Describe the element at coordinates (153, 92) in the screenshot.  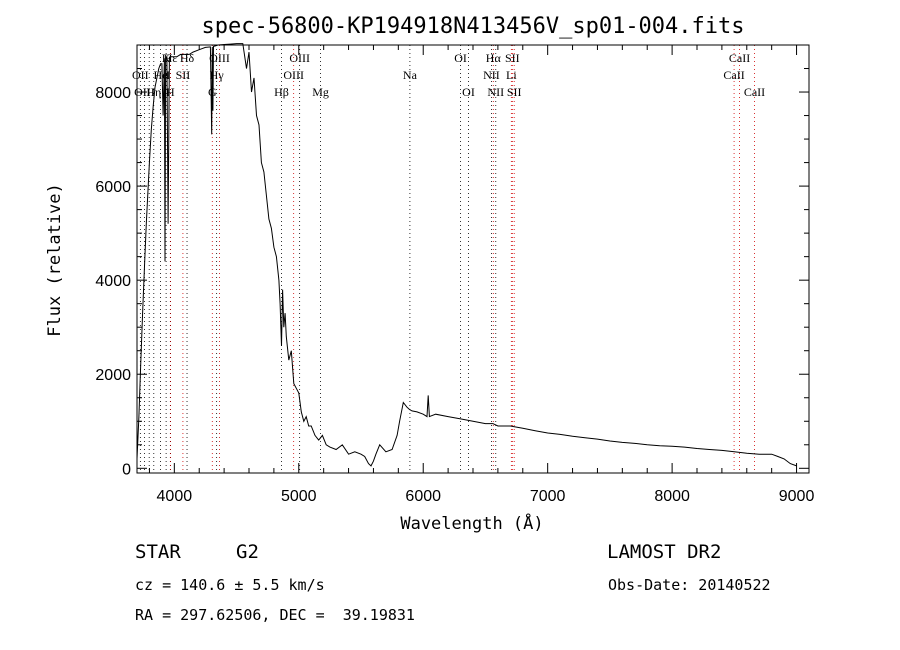
I see `spectral-line-label: Hη` at that location.